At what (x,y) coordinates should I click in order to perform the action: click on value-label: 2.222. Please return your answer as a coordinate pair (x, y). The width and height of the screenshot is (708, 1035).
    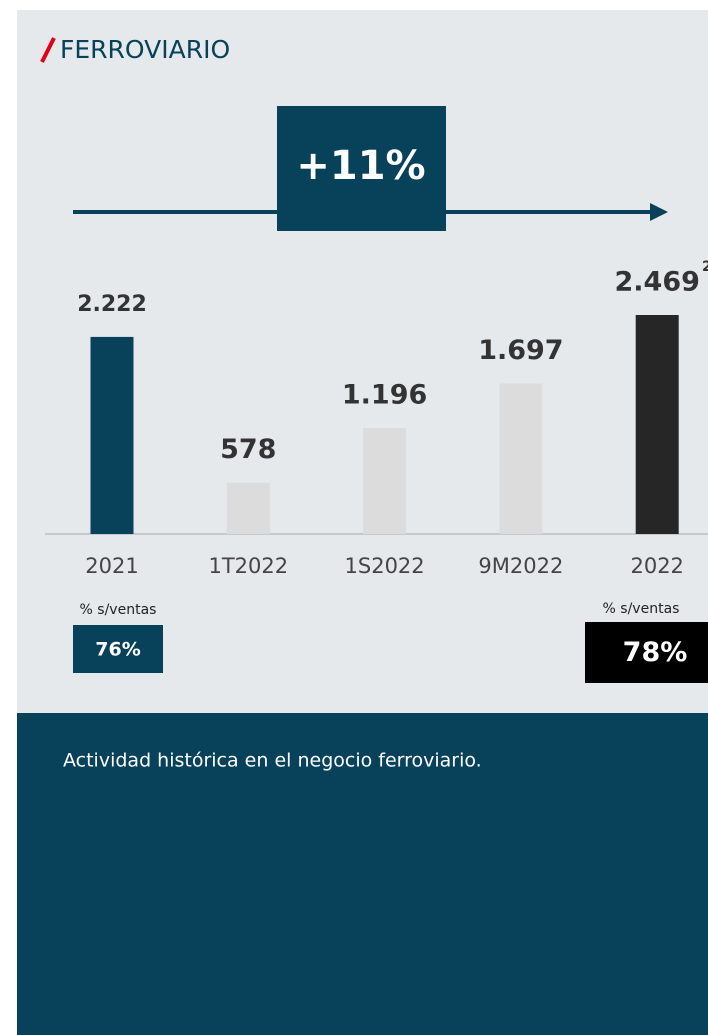
    Looking at the image, I should click on (112, 304).